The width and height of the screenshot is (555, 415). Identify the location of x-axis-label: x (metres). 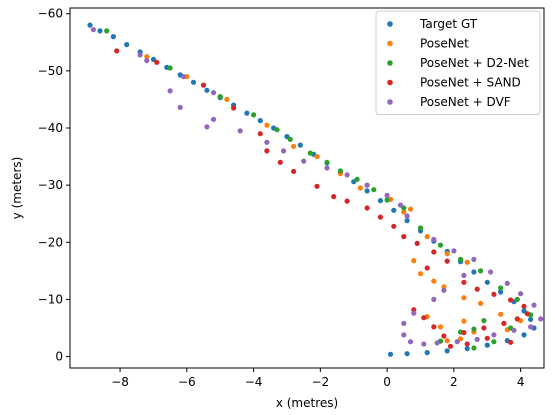
(307, 403).